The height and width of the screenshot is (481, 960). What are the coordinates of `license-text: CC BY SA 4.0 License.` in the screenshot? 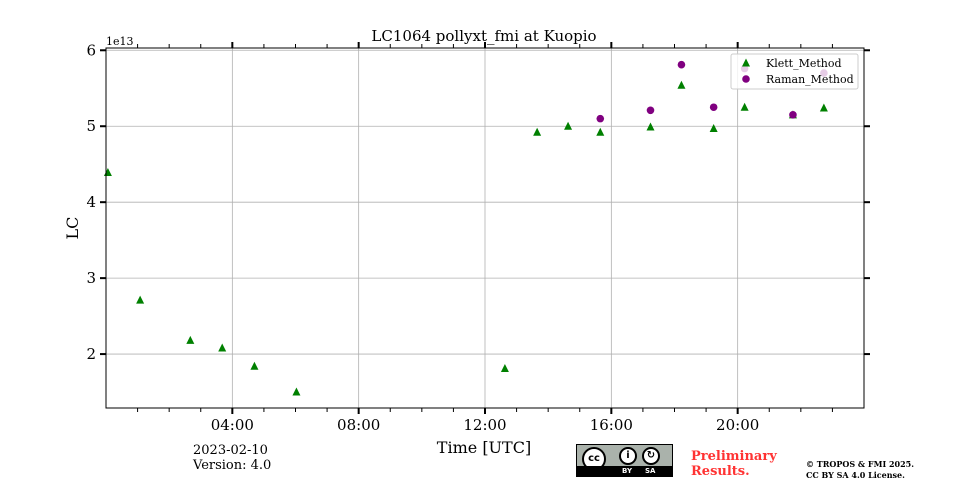 It's located at (855, 475).